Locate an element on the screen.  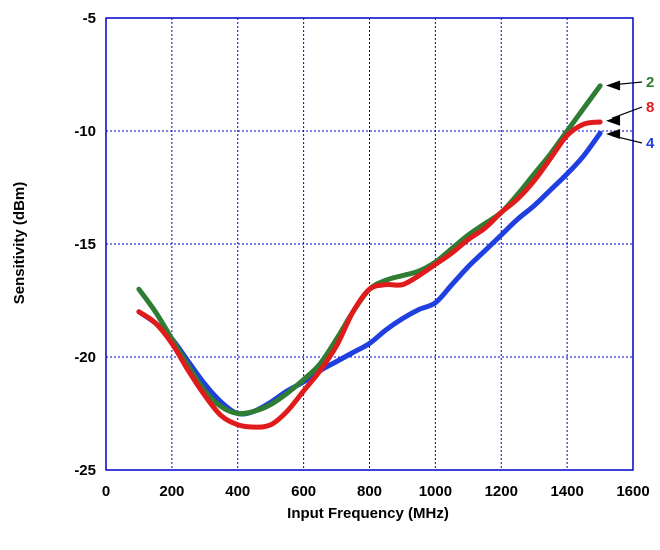
y-tick-label: -15 is located at coordinates (85, 244).